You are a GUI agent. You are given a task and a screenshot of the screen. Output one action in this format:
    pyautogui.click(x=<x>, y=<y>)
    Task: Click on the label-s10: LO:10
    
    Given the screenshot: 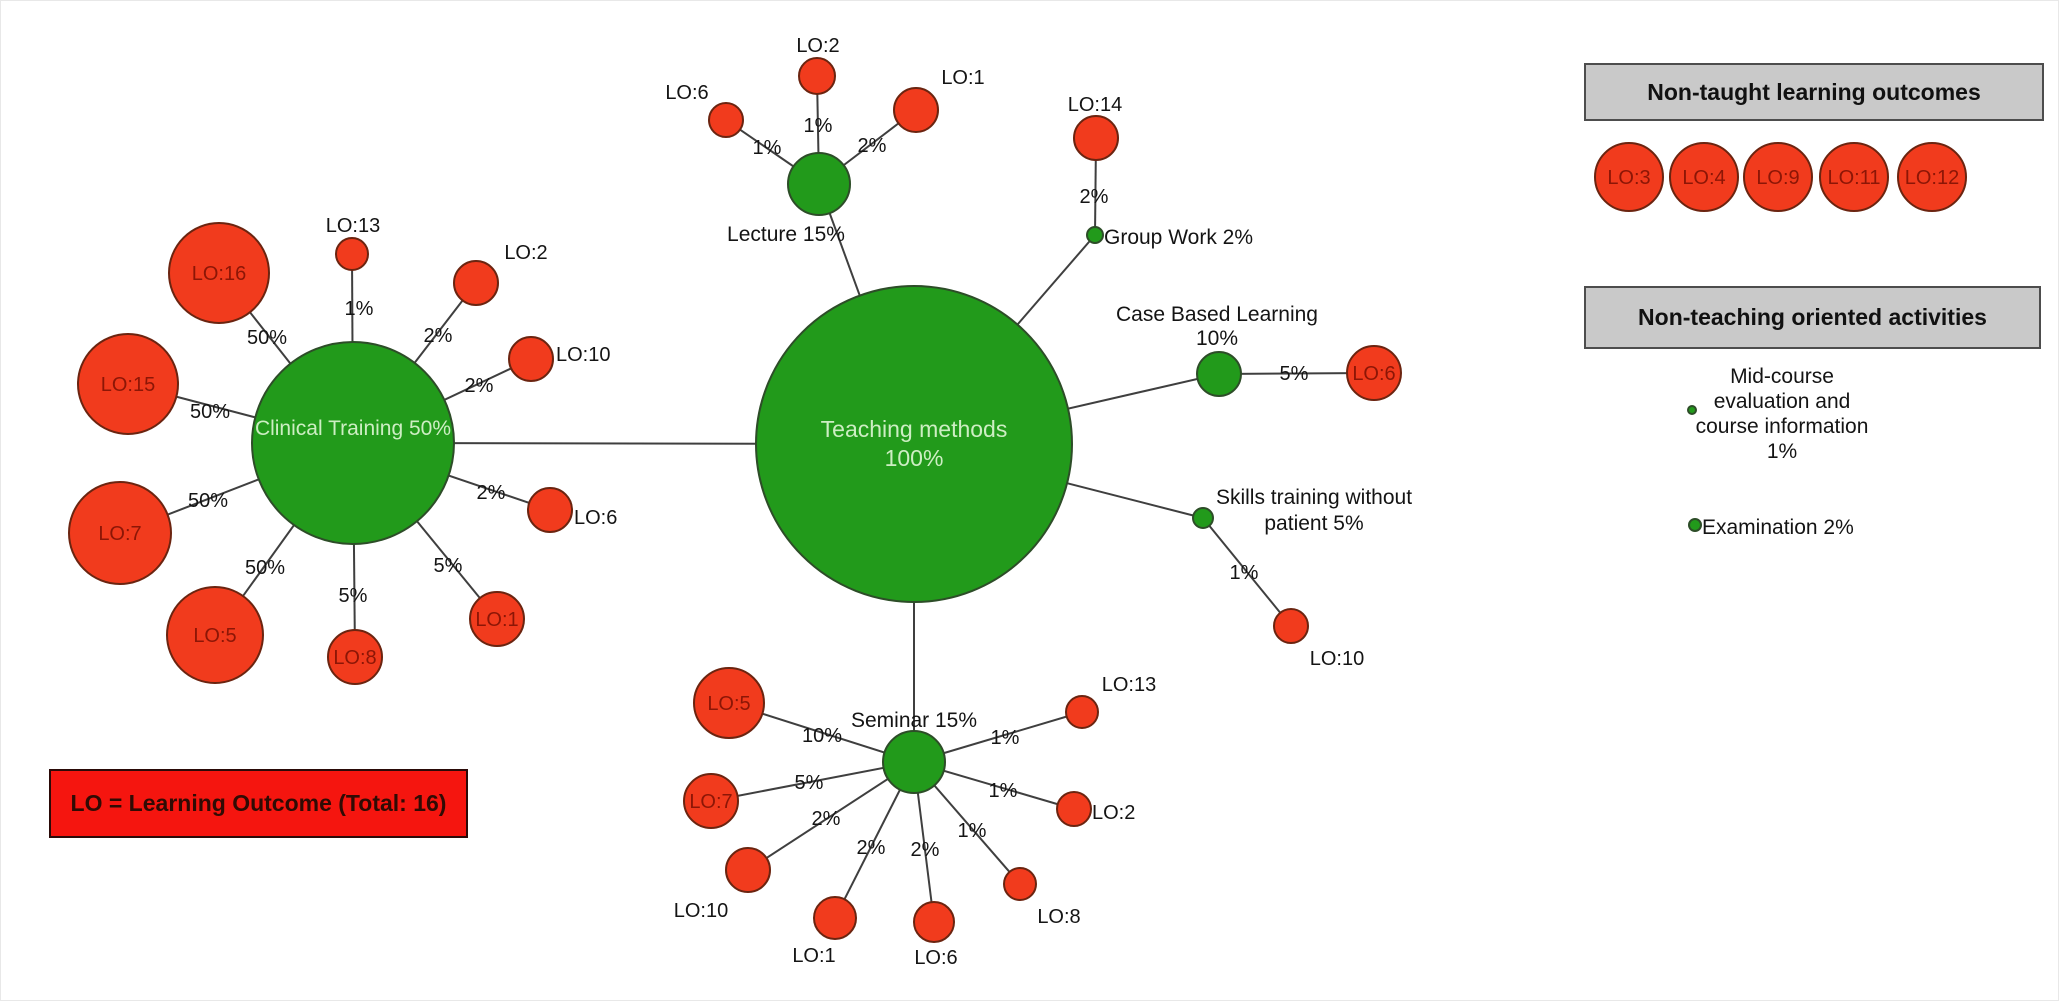 What is the action you would take?
    pyautogui.click(x=1337, y=659)
    